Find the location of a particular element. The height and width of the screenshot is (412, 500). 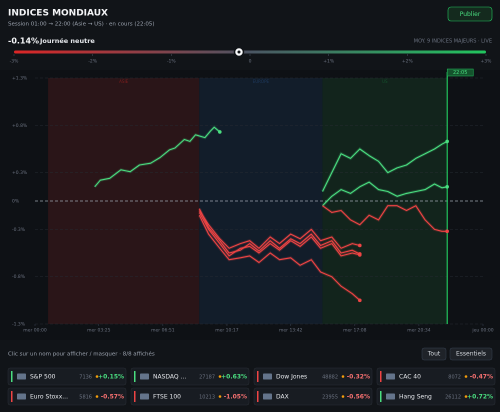

publish-button is located at coordinates (470, 14).